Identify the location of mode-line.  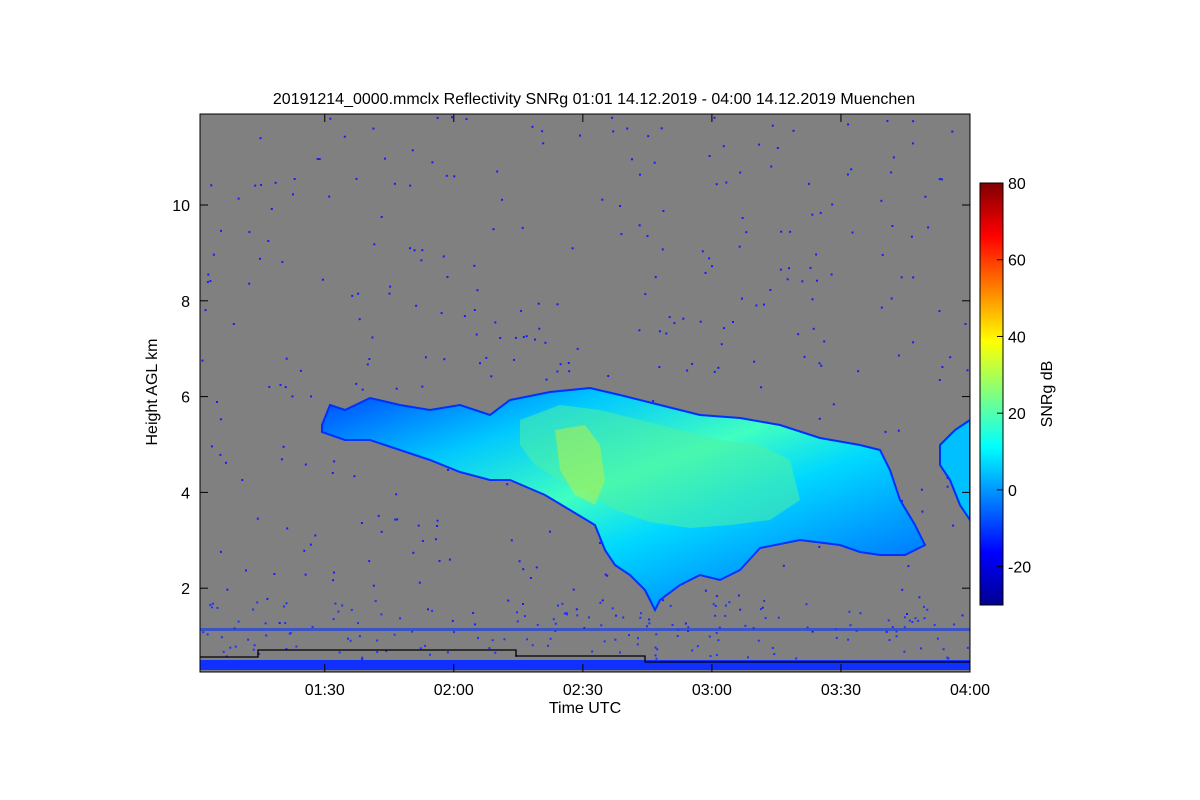
(585, 656).